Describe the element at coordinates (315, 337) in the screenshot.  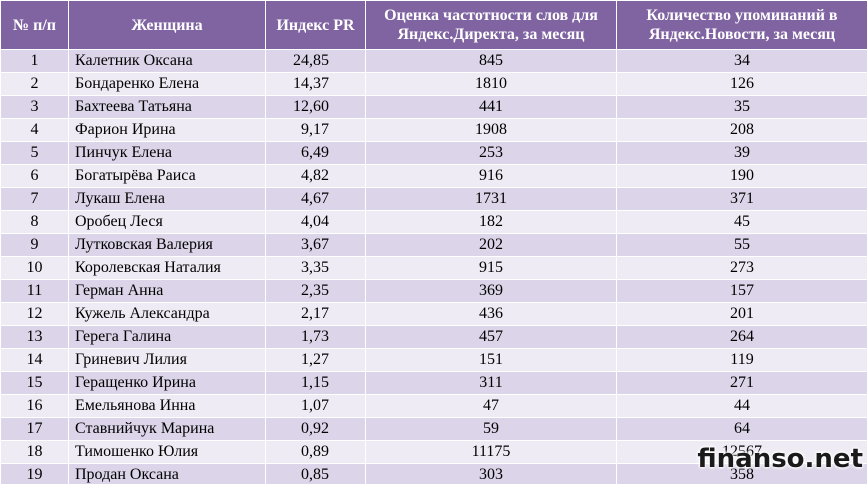
I see `cell-pr-index: 1,73` at that location.